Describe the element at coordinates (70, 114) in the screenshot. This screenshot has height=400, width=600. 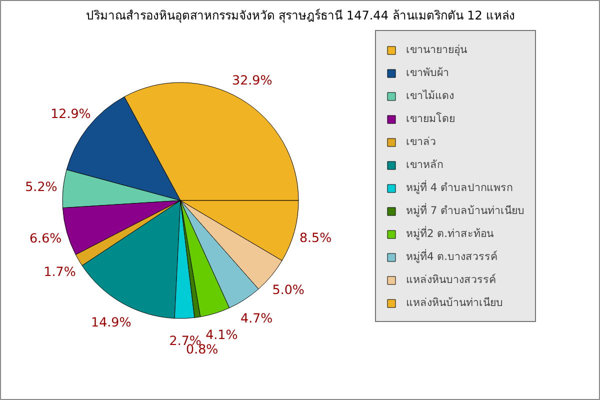
I see `data-label: 12.9%` at that location.